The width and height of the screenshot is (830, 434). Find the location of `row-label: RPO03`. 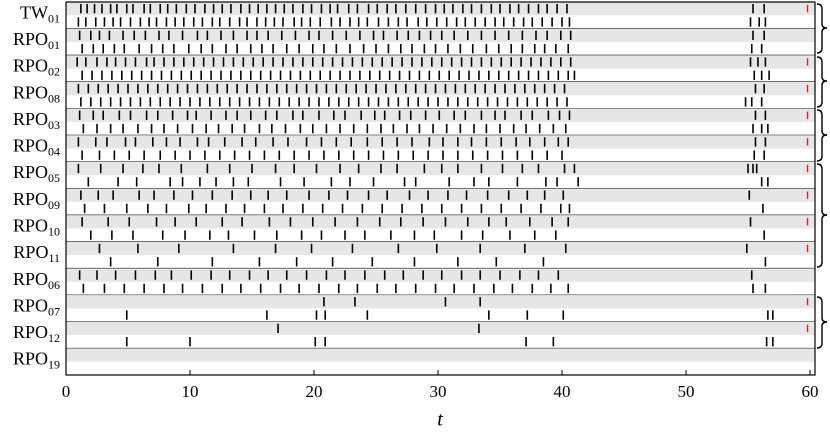

row-label: RPO03 is located at coordinates (36, 120).